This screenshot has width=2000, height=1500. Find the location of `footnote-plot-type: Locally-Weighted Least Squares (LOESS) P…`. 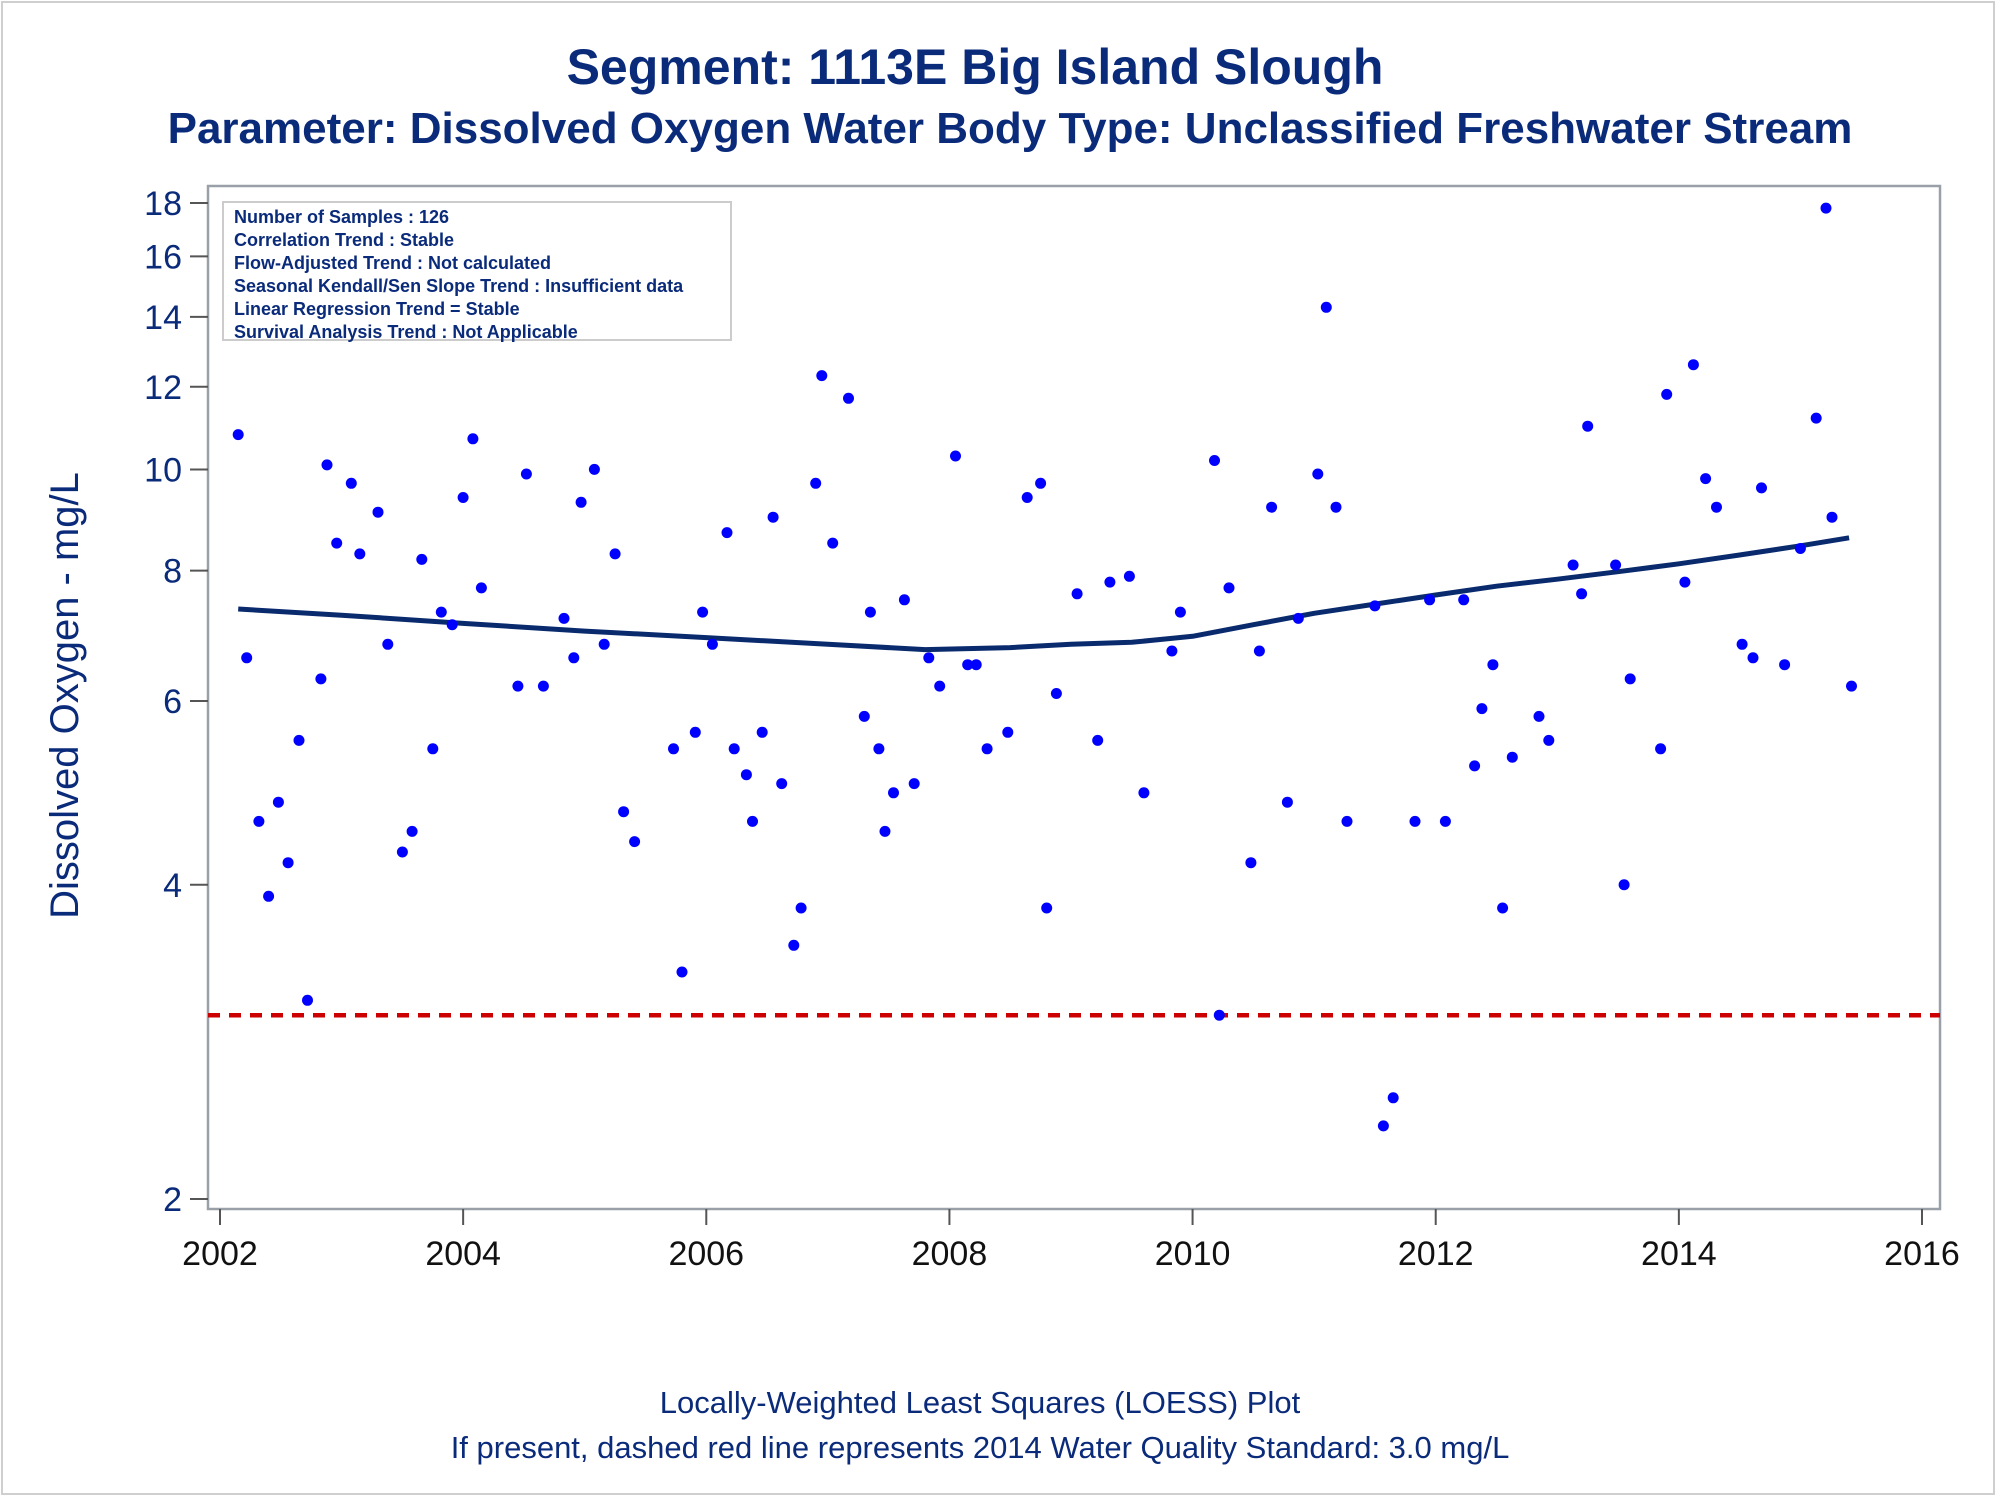

footnote-plot-type: Locally-Weighted Least Squares (LOESS) P… is located at coordinates (980, 1402).